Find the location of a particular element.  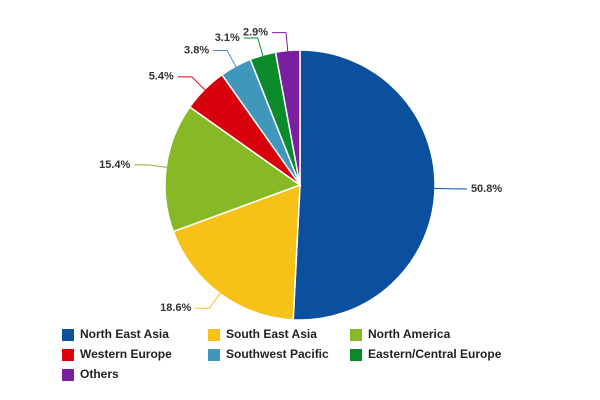

data-label: 18.6% is located at coordinates (175, 308).